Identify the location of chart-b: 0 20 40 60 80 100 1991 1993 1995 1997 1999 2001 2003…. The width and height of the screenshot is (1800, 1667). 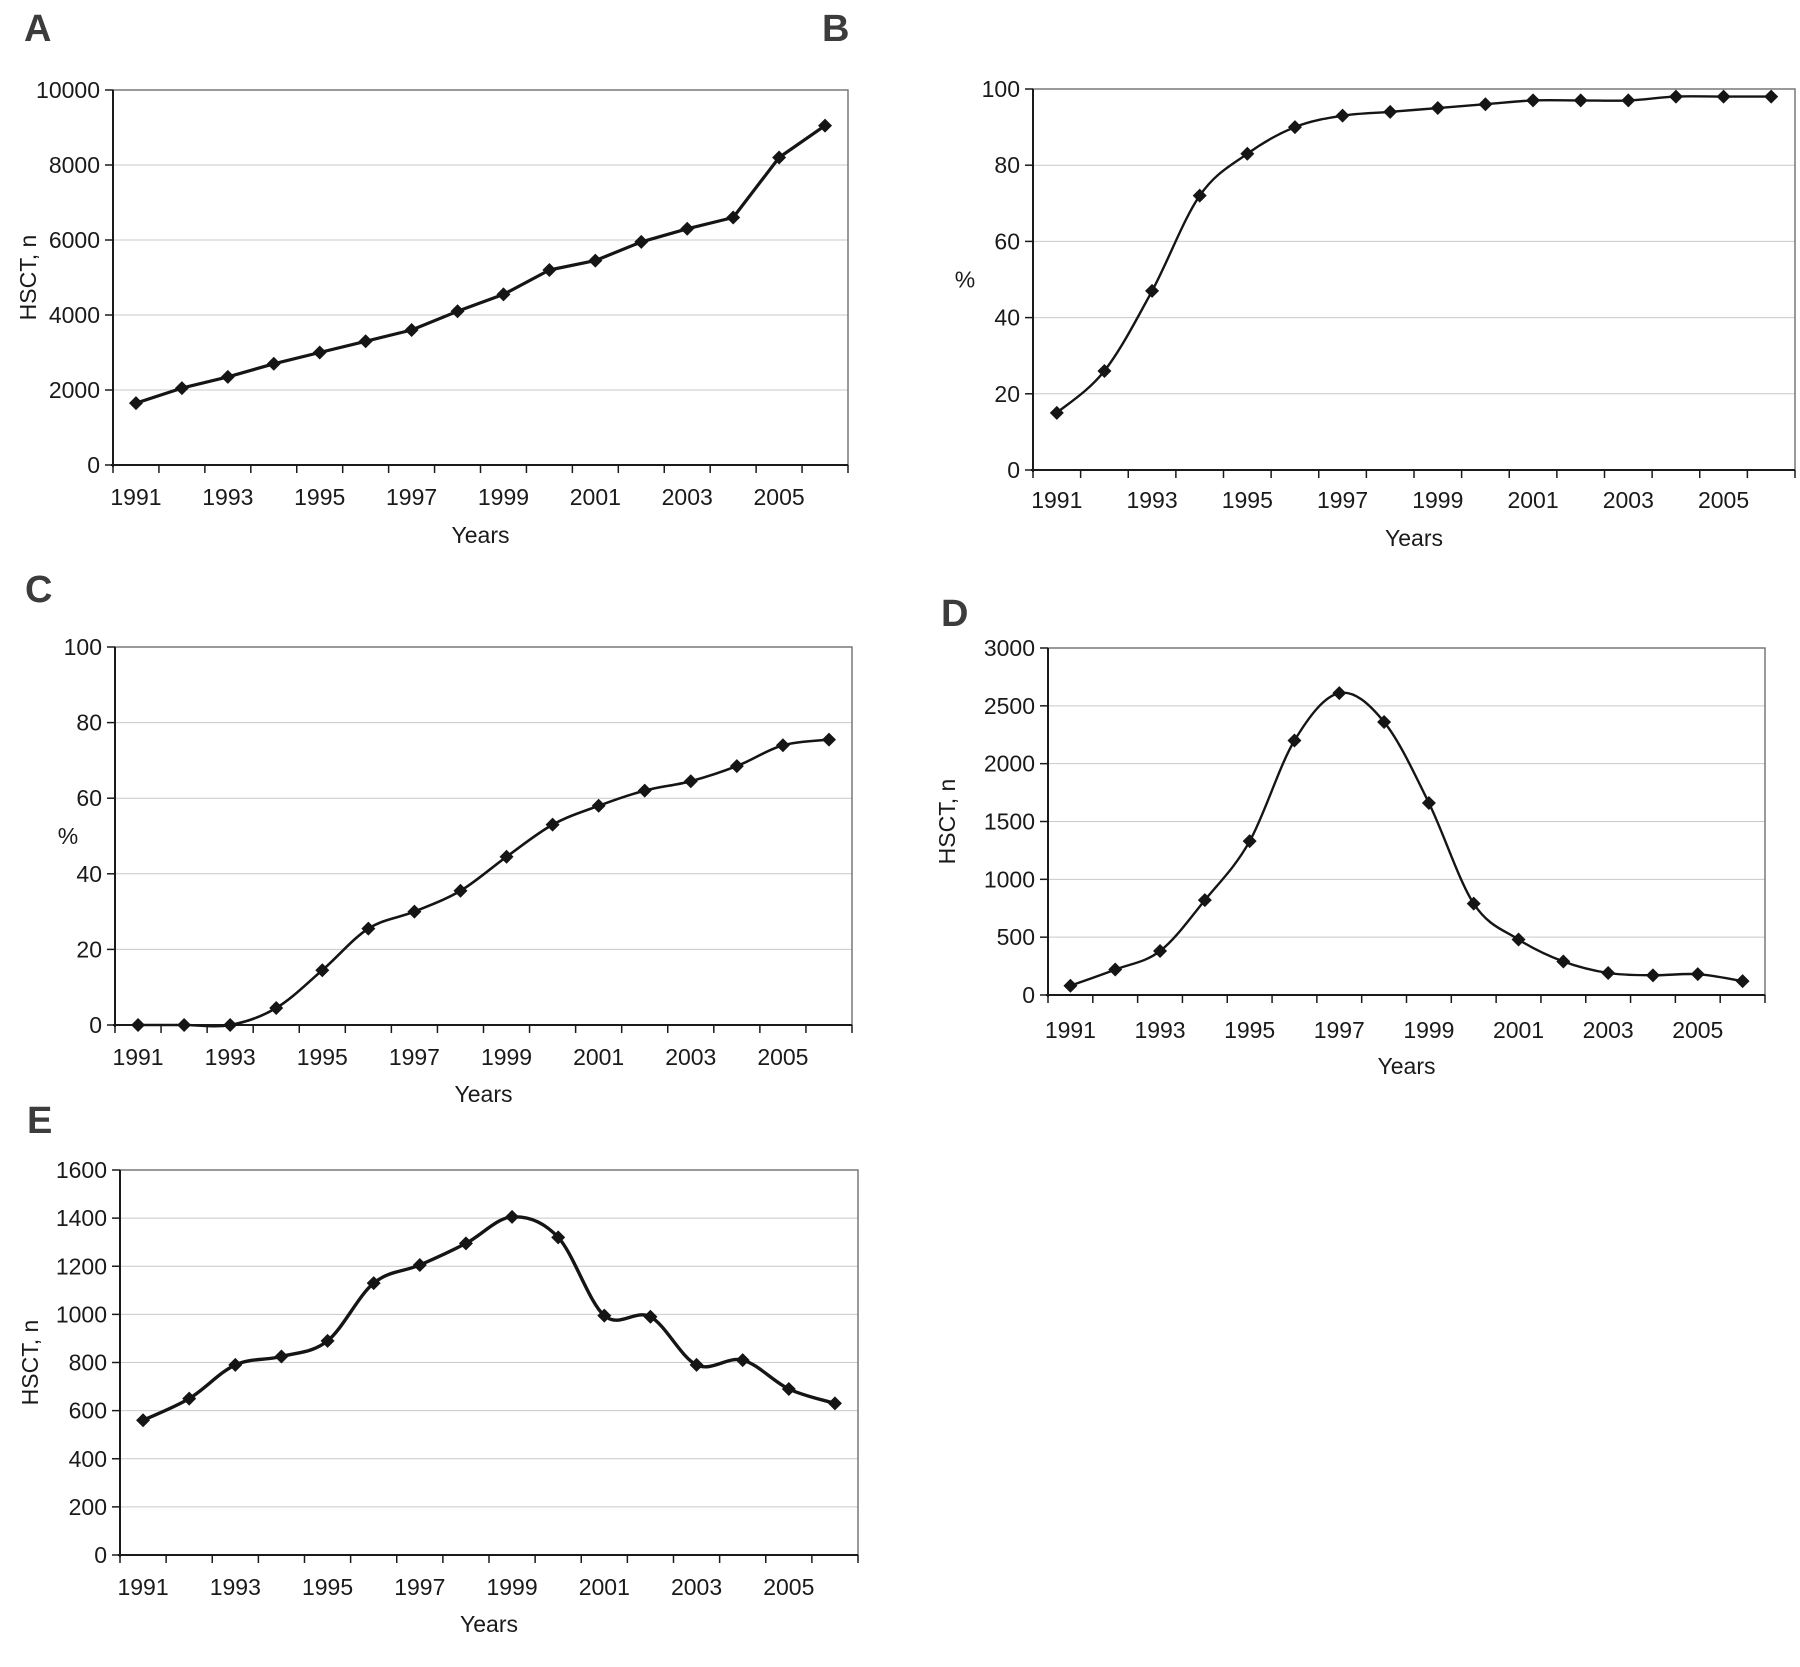
(1375, 313).